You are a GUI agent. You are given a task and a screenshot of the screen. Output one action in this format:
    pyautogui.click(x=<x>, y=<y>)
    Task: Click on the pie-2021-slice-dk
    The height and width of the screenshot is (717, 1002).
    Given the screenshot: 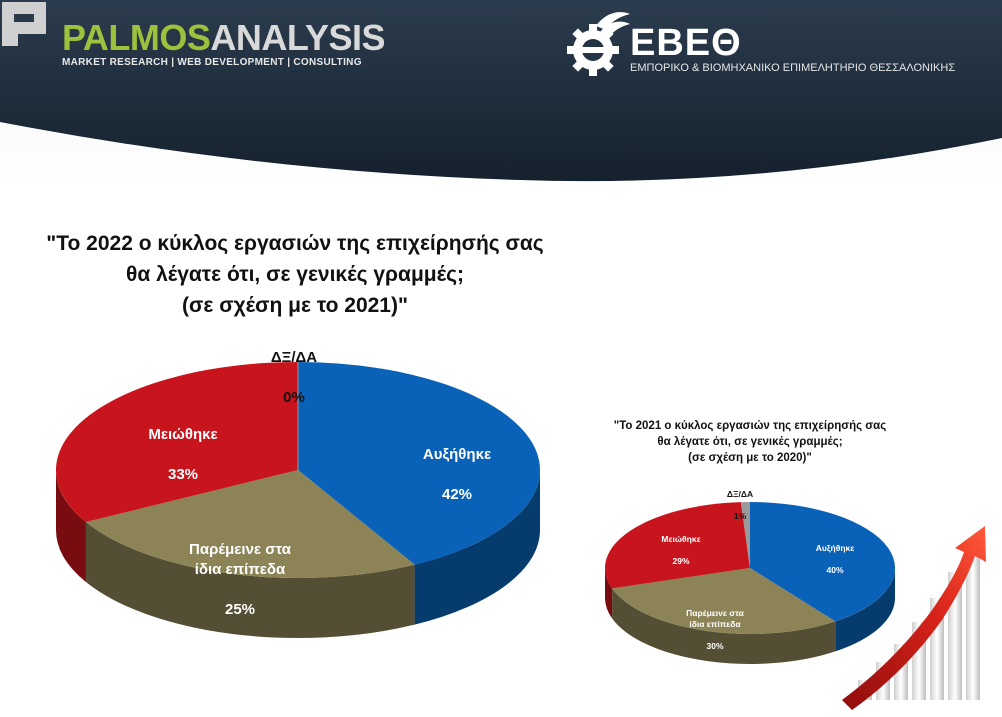 What is the action you would take?
    pyautogui.click(x=745, y=535)
    